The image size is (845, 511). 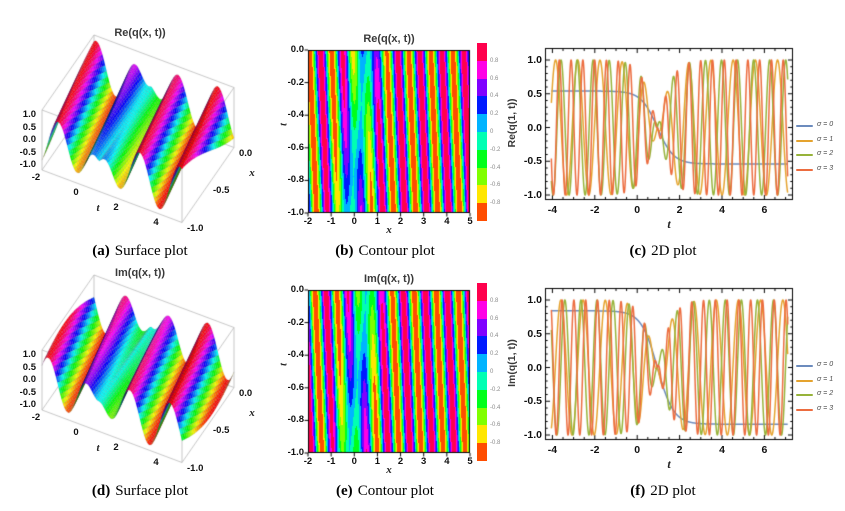 What do you see at coordinates (36, 177) in the screenshot?
I see `t-tick-label: -2` at bounding box center [36, 177].